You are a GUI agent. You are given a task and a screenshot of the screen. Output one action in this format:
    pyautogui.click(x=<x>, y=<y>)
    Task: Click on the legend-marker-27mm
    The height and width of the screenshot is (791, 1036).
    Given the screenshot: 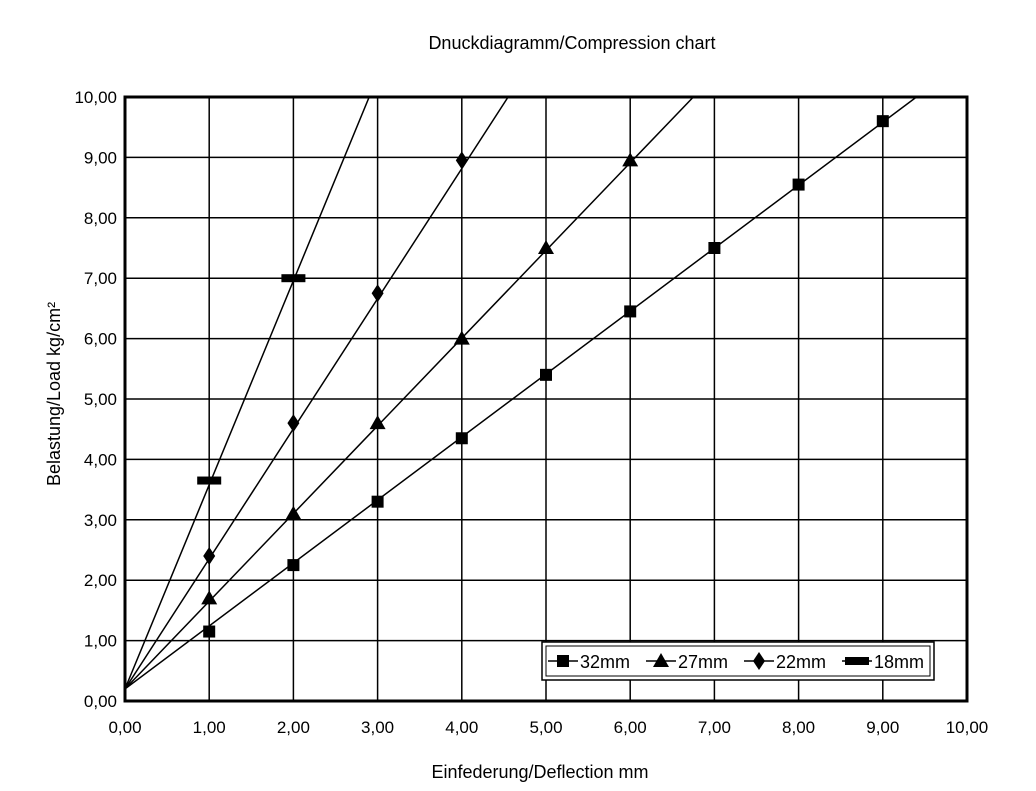 What is the action you would take?
    pyautogui.click(x=661, y=660)
    